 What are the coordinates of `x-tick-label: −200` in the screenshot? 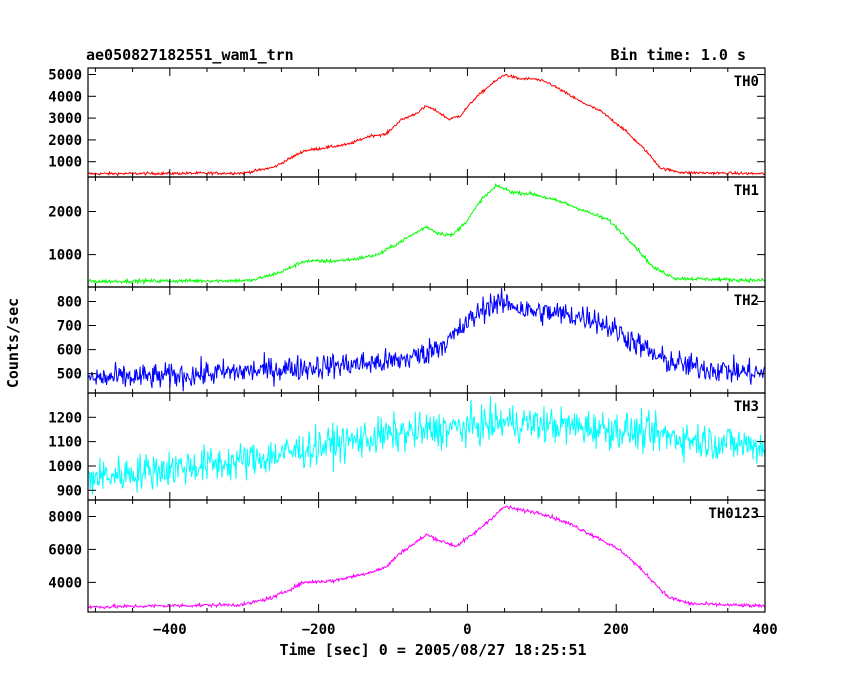 It's located at (319, 630).